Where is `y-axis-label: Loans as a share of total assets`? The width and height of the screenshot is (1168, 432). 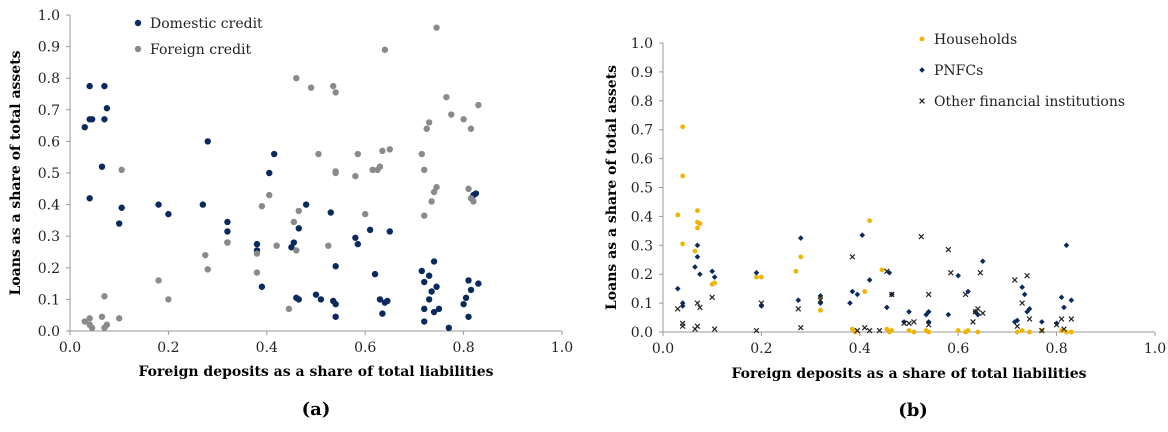 y-axis-label: Loans as a share of total assets is located at coordinates (16, 172).